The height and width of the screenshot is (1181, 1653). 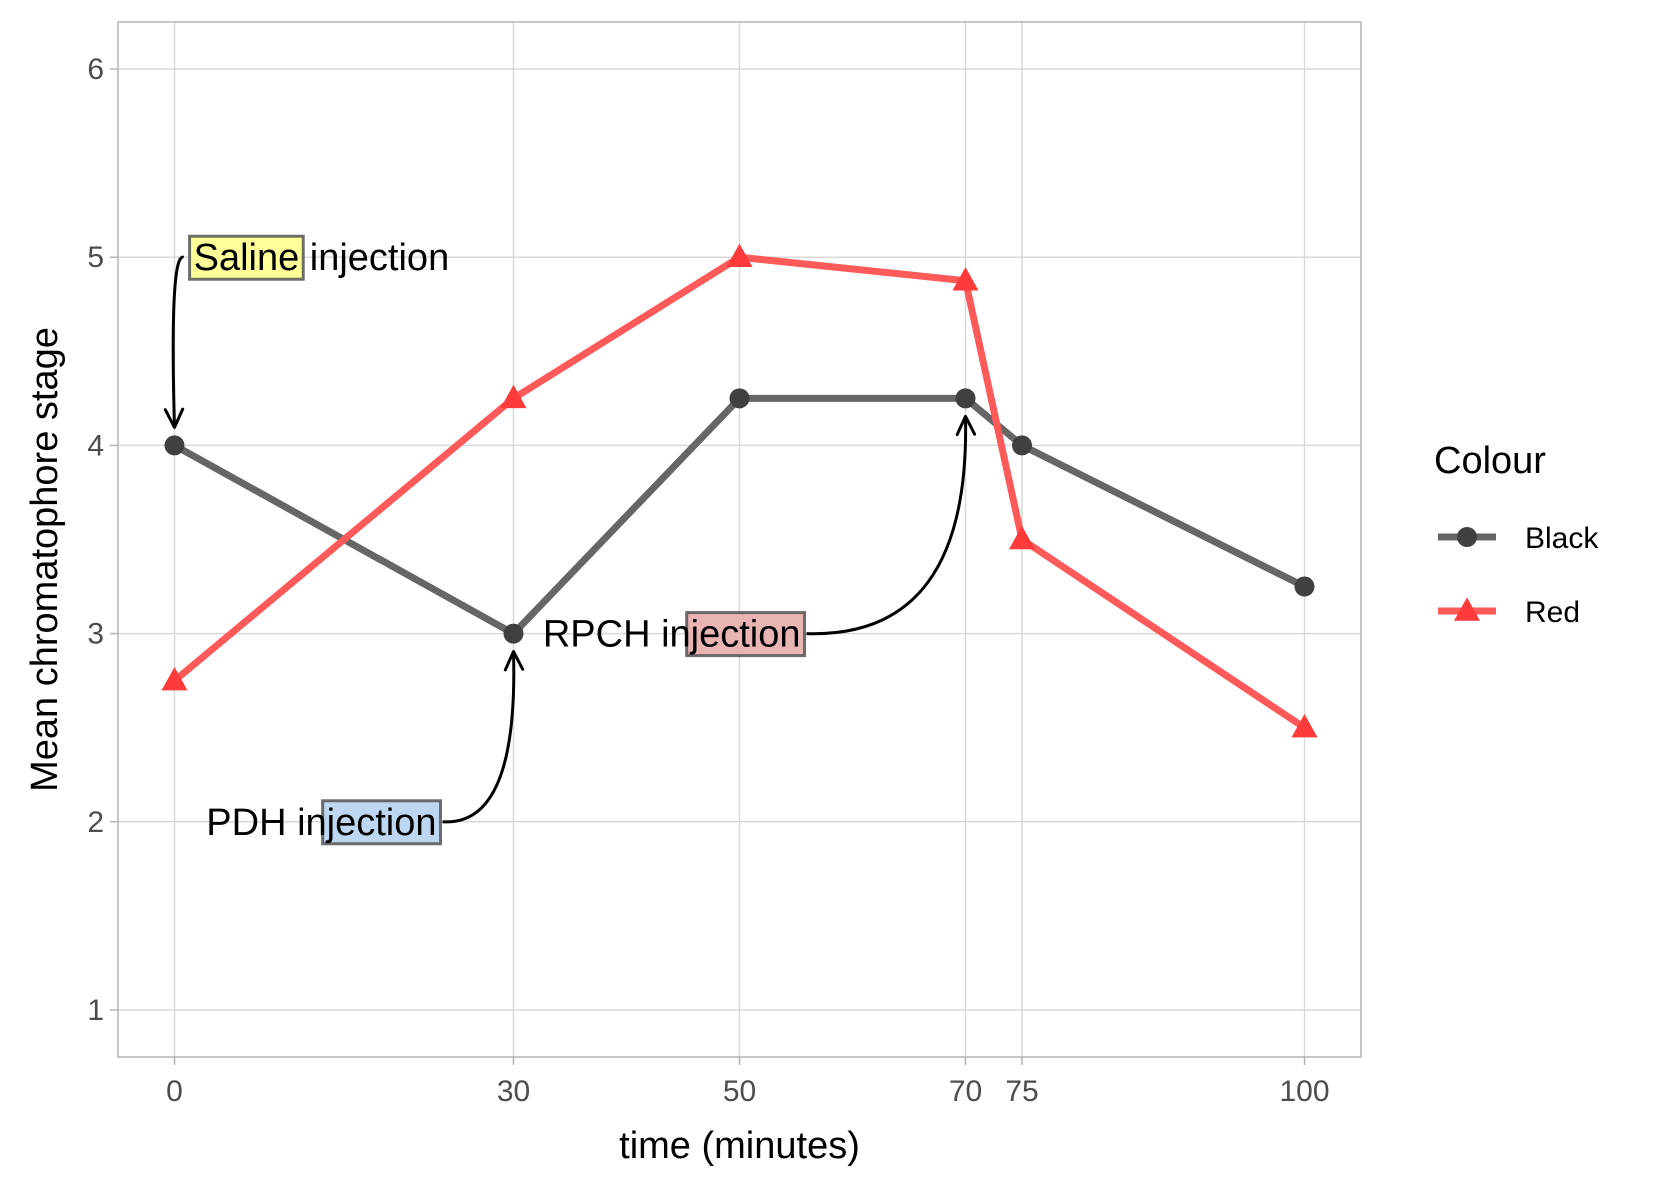 I want to click on x-tick-label: 75, so click(x=1021, y=1091).